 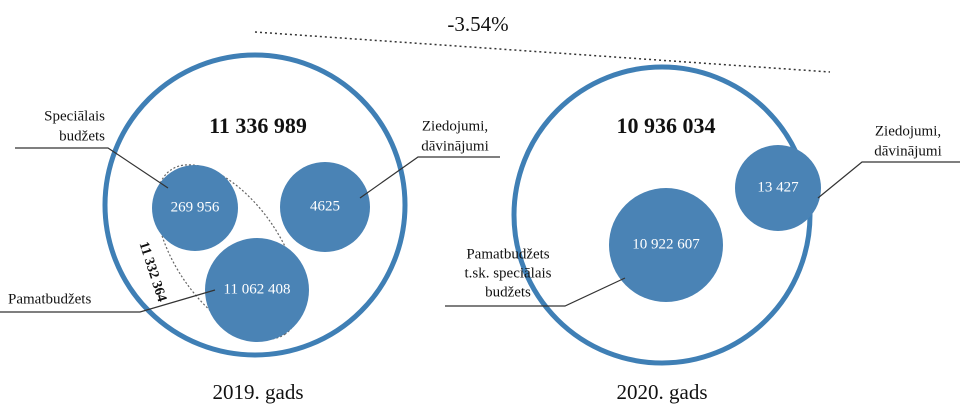 What do you see at coordinates (258, 125) in the screenshot?
I see `total: 11 336 989` at bounding box center [258, 125].